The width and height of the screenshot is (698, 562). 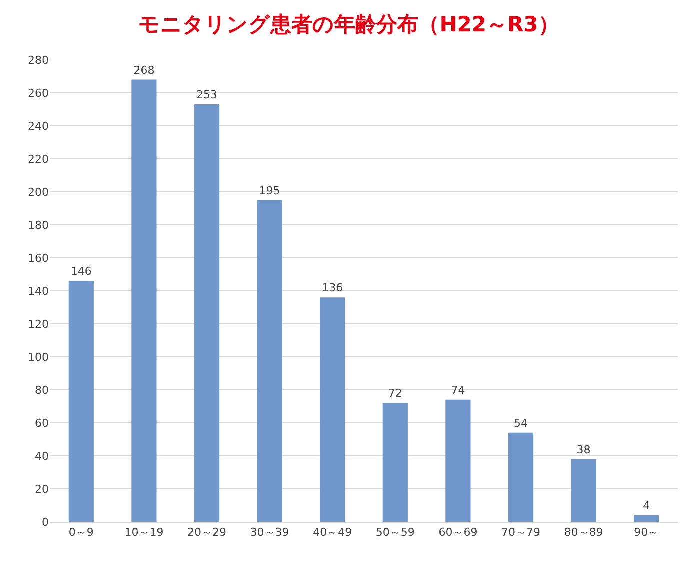 I want to click on data-label: 74, so click(x=458, y=390).